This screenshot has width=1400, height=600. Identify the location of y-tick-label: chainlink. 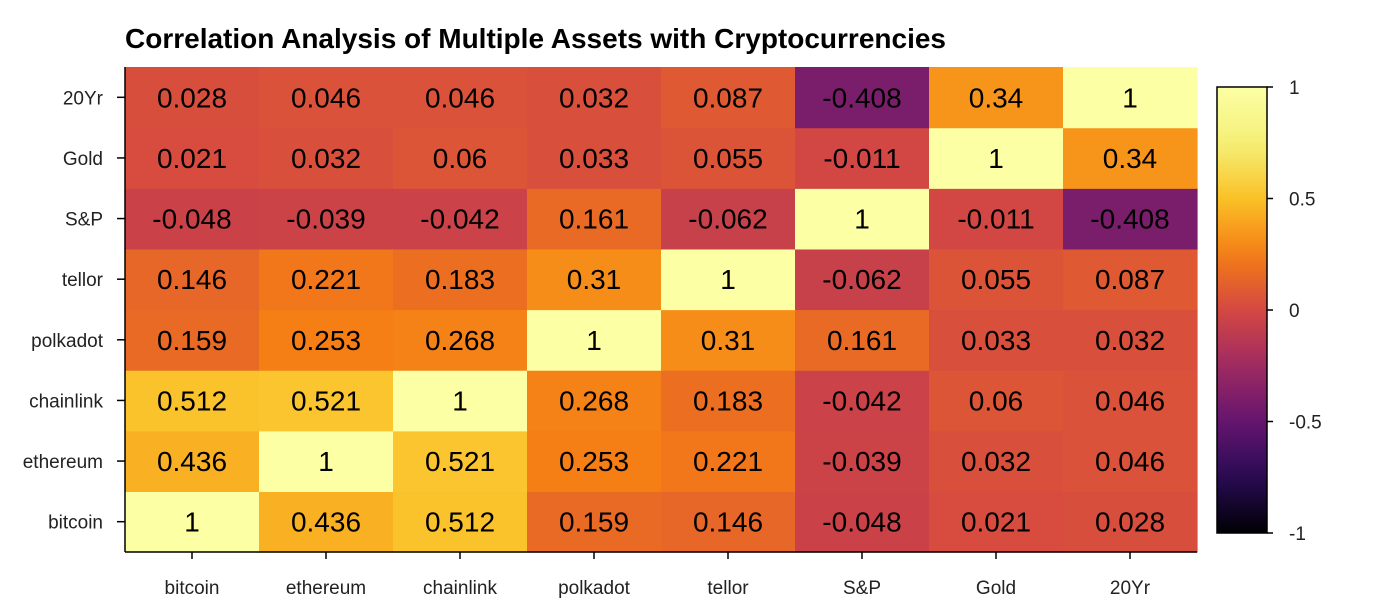
(66, 401).